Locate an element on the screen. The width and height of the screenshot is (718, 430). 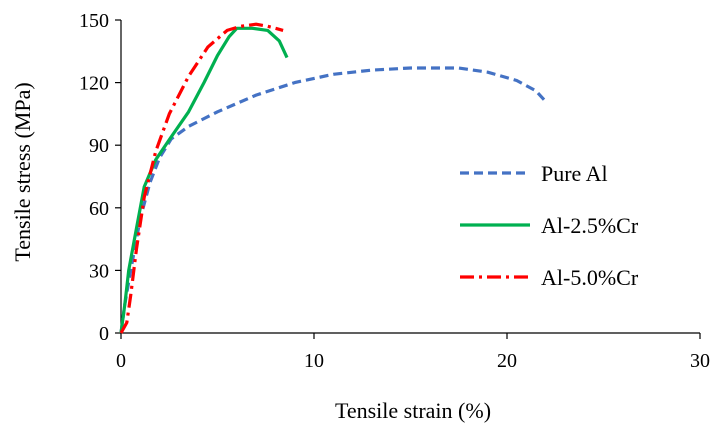
legend: Pure Al Al-2.5%Cr Al-5.0%Cr is located at coordinates (549, 225).